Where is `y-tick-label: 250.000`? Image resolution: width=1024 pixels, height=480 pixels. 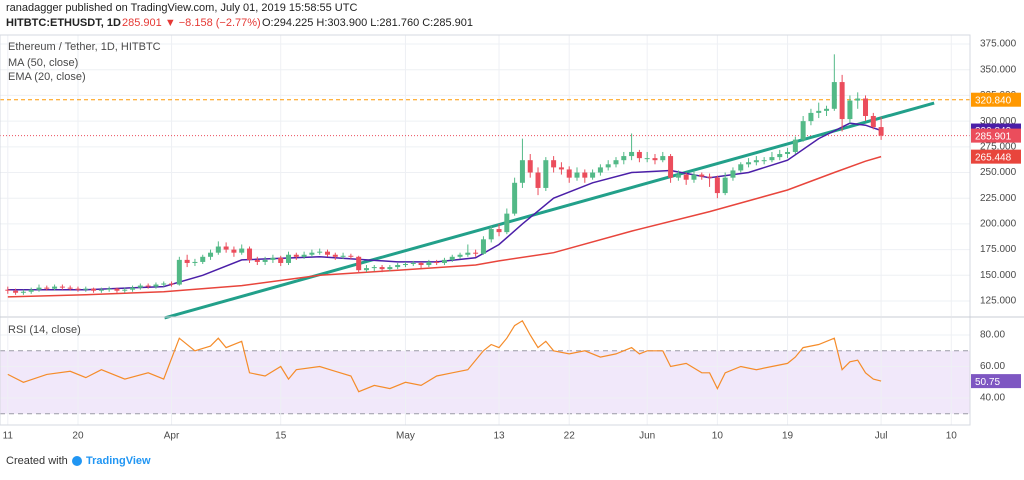
y-tick-label: 250.000 is located at coordinates (998, 172).